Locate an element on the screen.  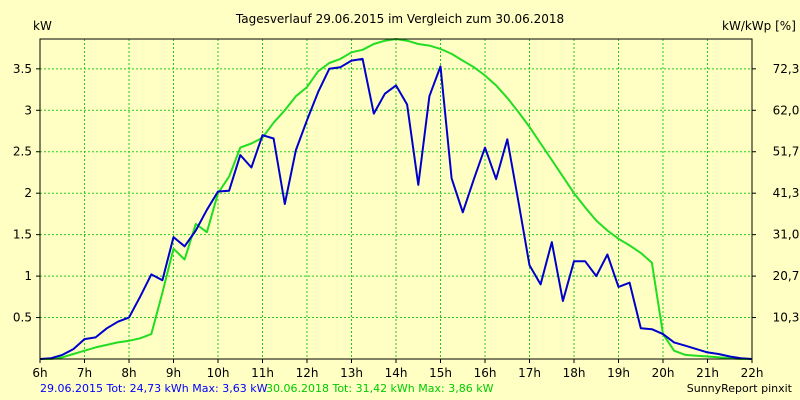
left-axis-unit: kW is located at coordinates (42, 26).